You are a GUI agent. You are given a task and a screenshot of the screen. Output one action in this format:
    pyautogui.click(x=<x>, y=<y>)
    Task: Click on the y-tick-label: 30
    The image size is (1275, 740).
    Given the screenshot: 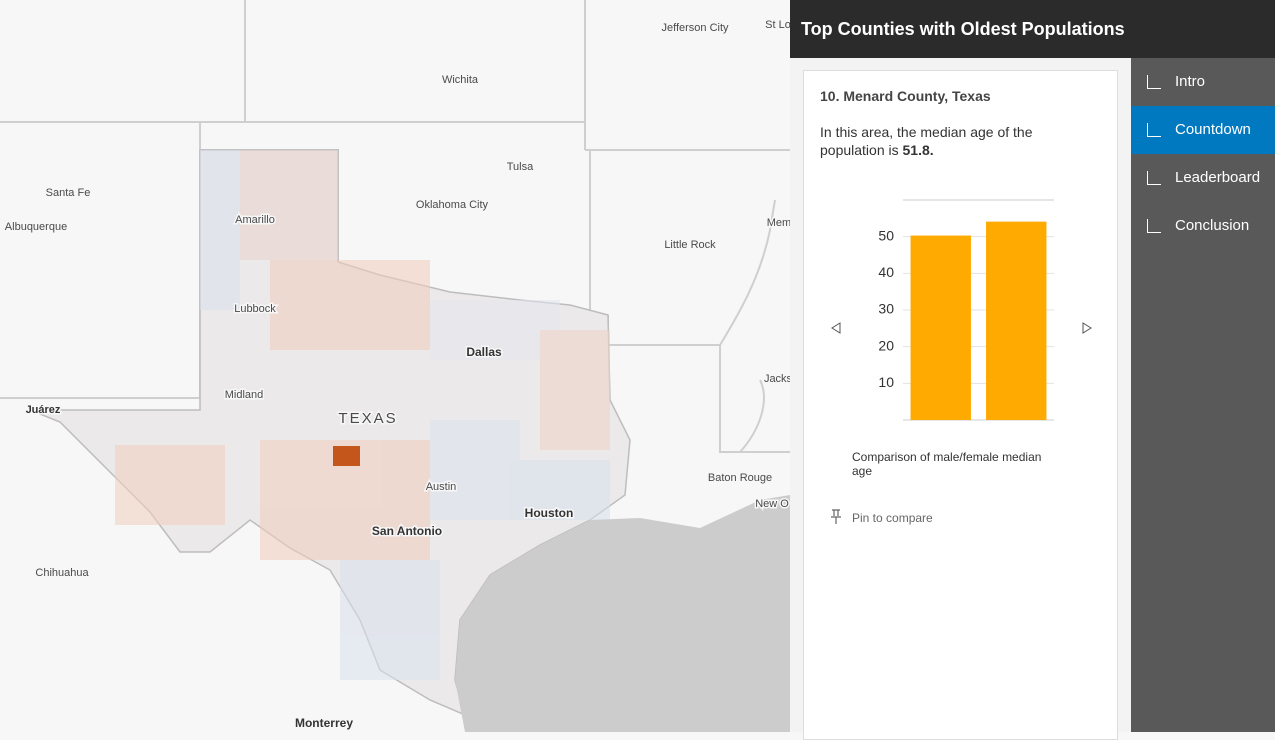 What is the action you would take?
    pyautogui.click(x=886, y=309)
    